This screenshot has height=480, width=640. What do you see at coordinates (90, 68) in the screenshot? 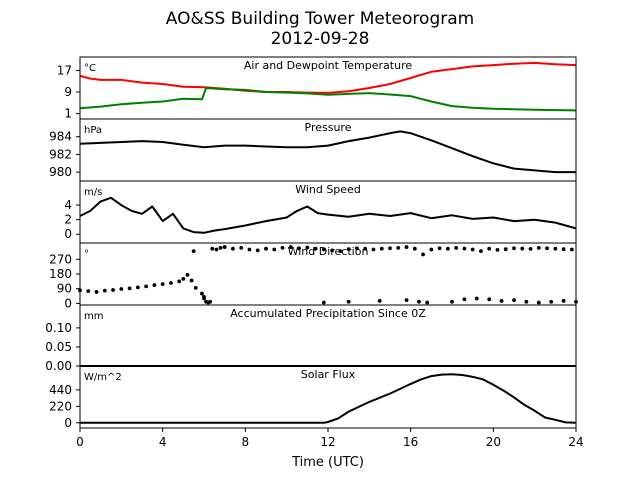
I see `temperature-unit: °C` at bounding box center [90, 68].